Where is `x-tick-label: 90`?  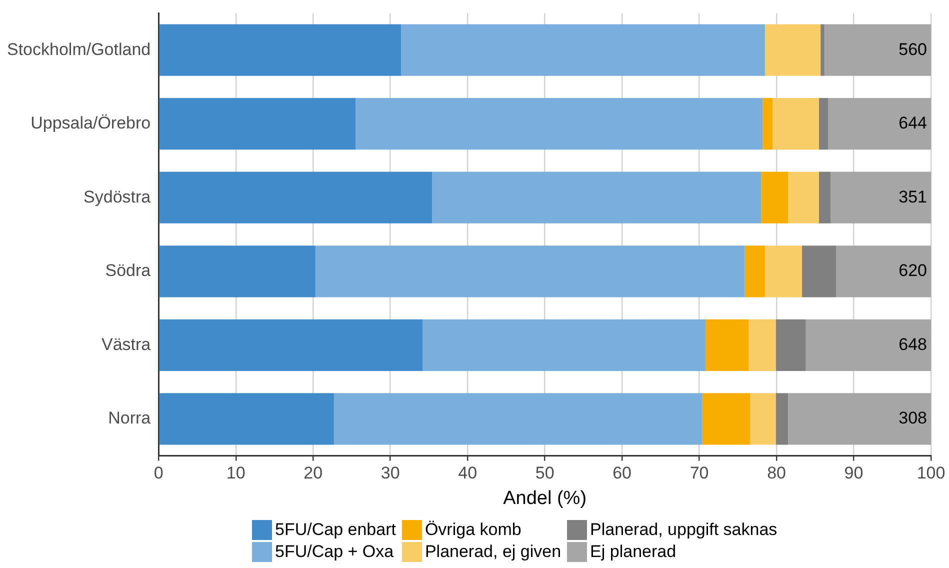 x-tick-label: 90 is located at coordinates (854, 473).